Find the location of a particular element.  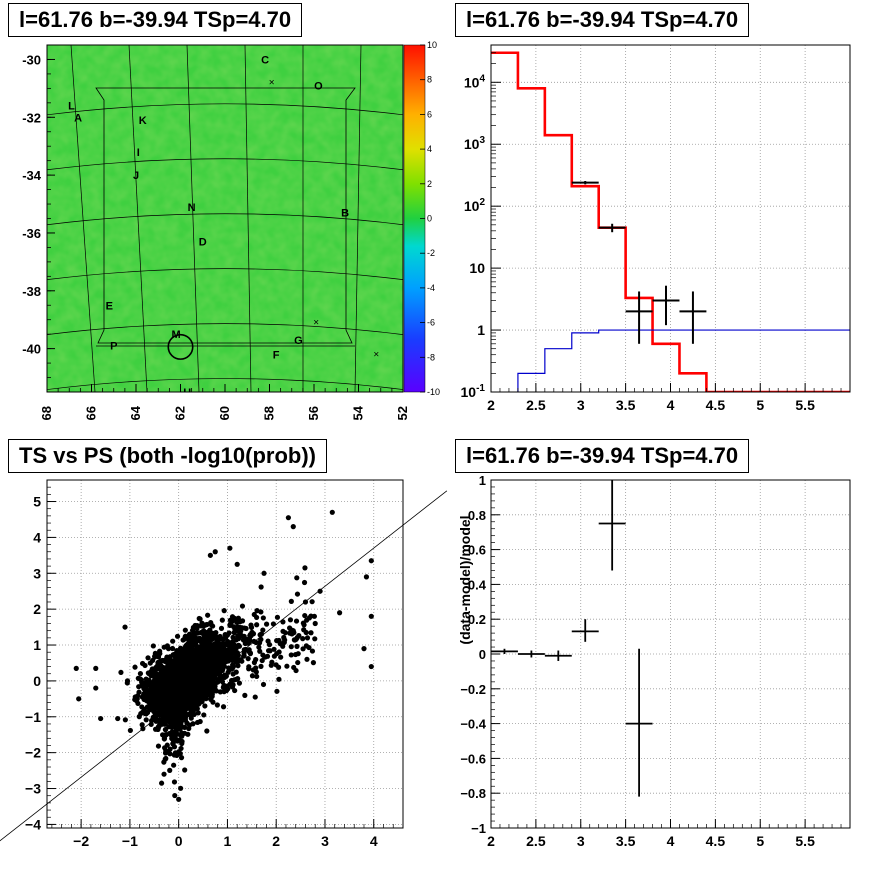

skymap-x-tick-label: 64 is located at coordinates (135, 412).